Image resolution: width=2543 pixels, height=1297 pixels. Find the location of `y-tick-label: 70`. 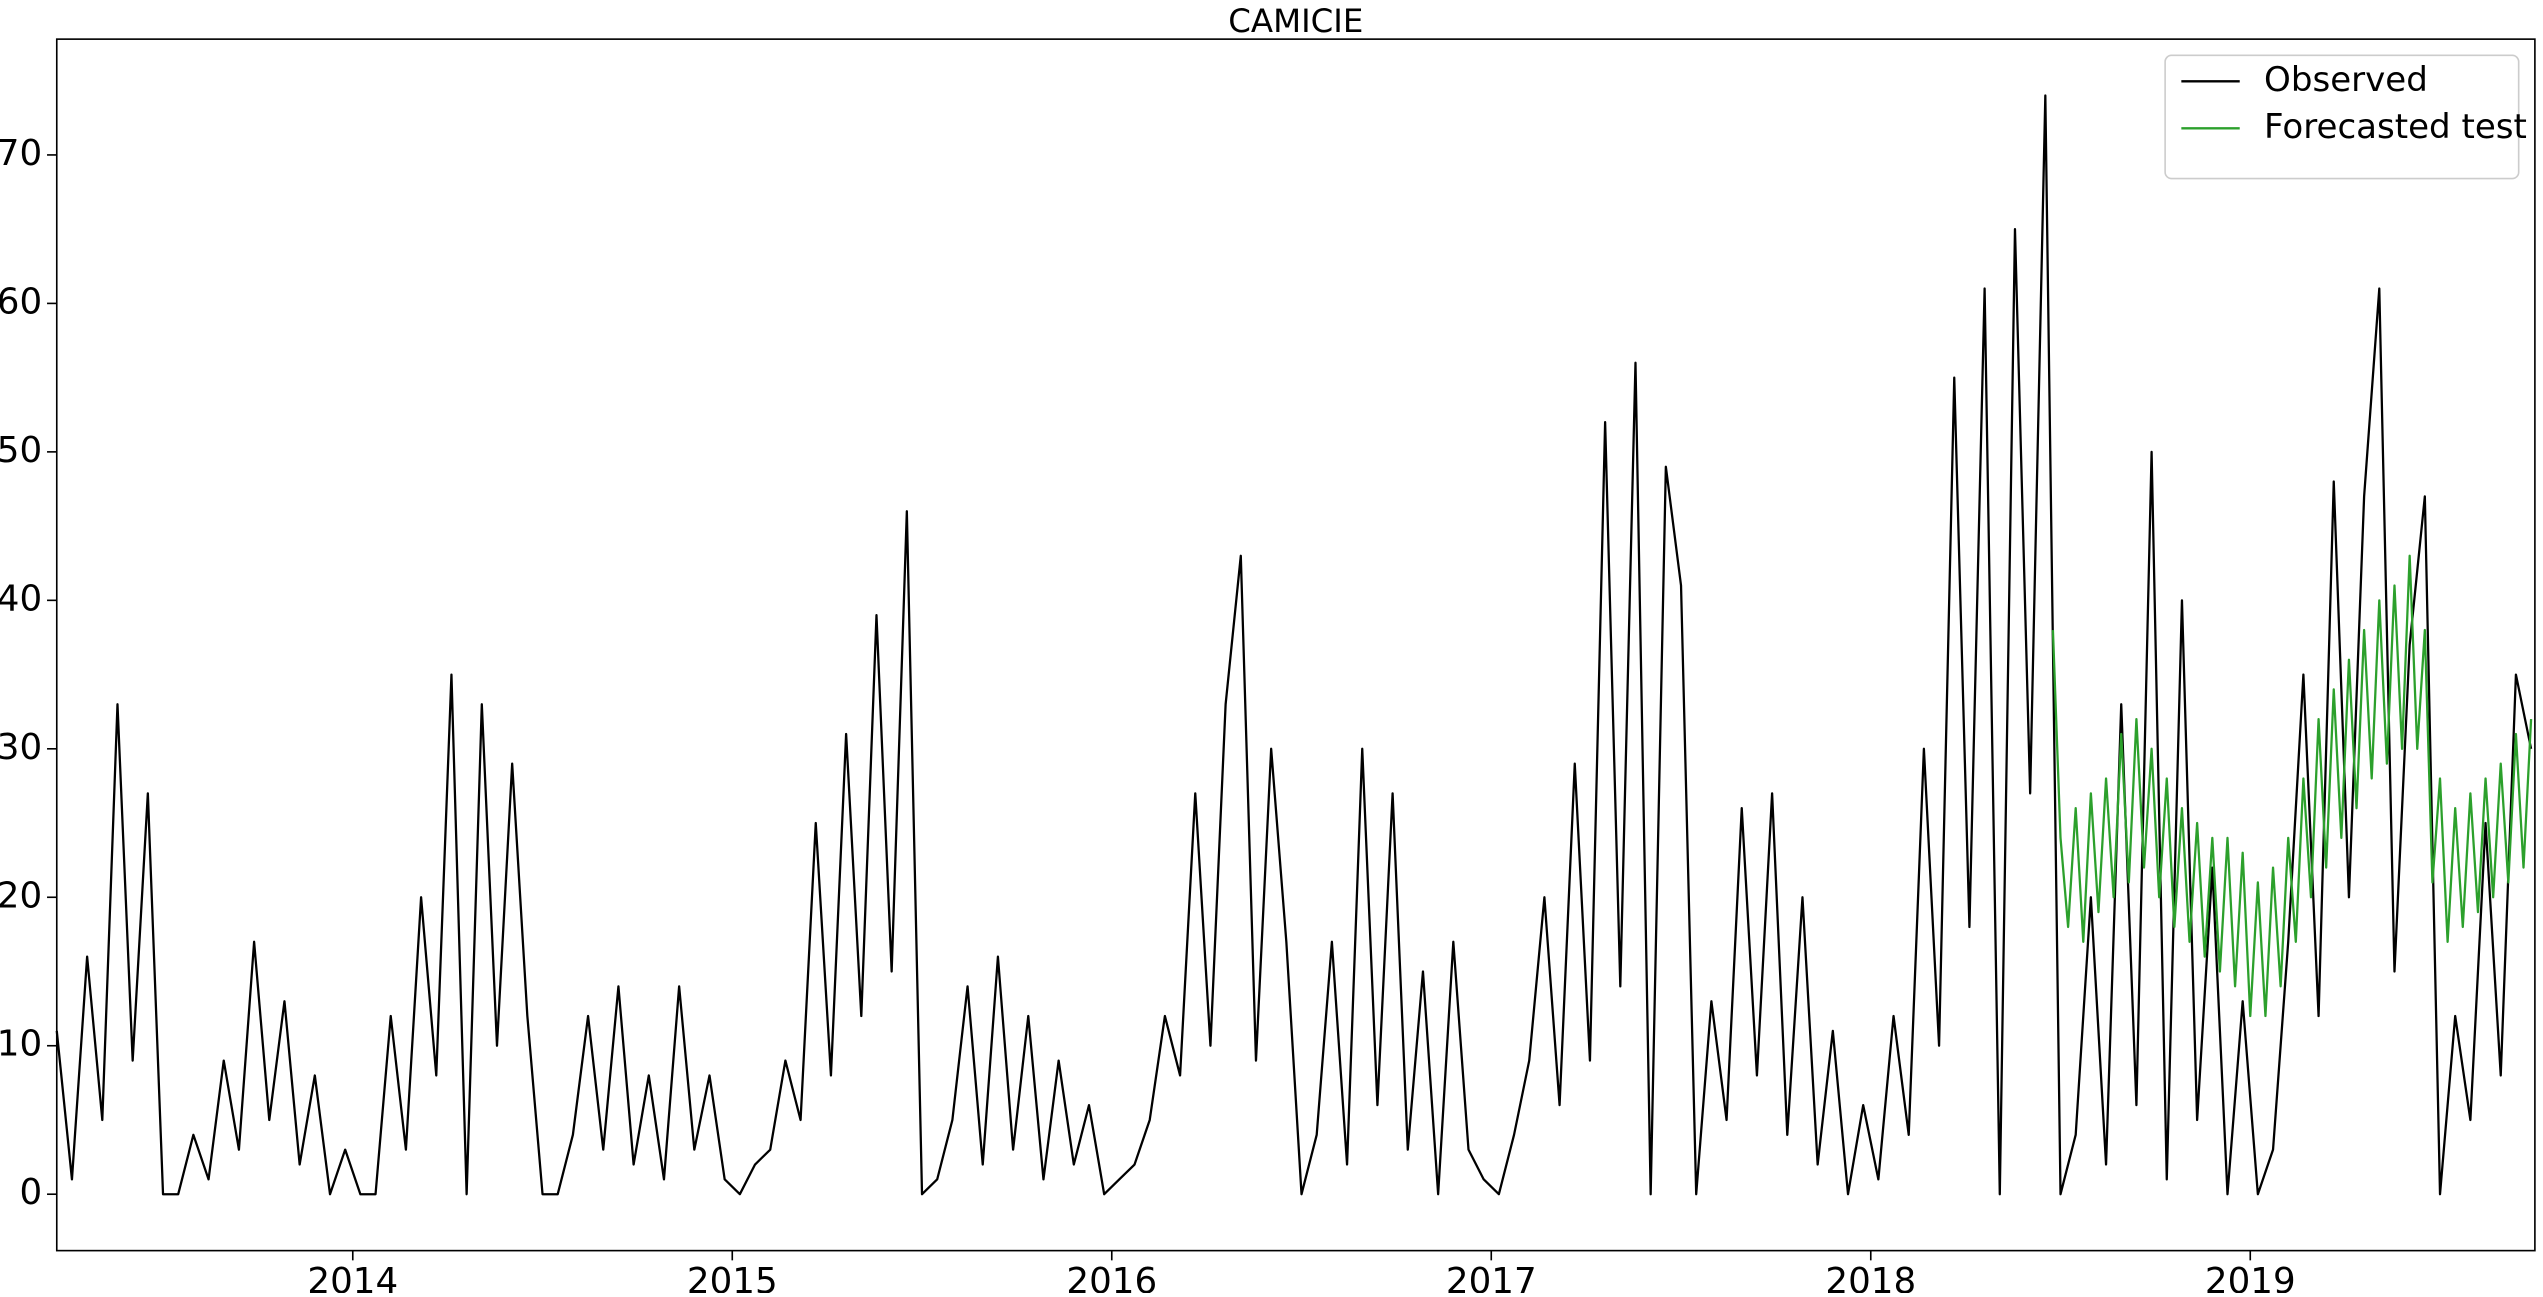

y-tick-label: 70 is located at coordinates (21, 153).